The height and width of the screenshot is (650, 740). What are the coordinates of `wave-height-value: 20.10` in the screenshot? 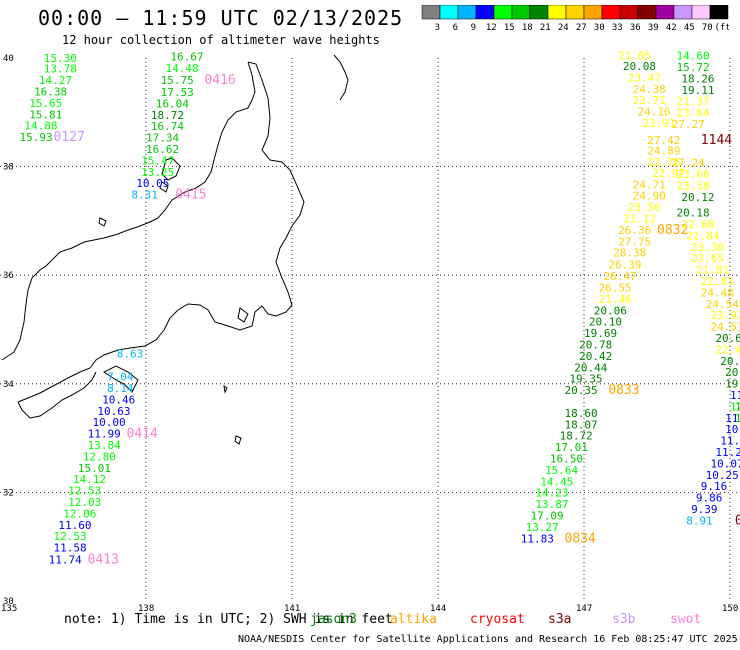 It's located at (605, 322).